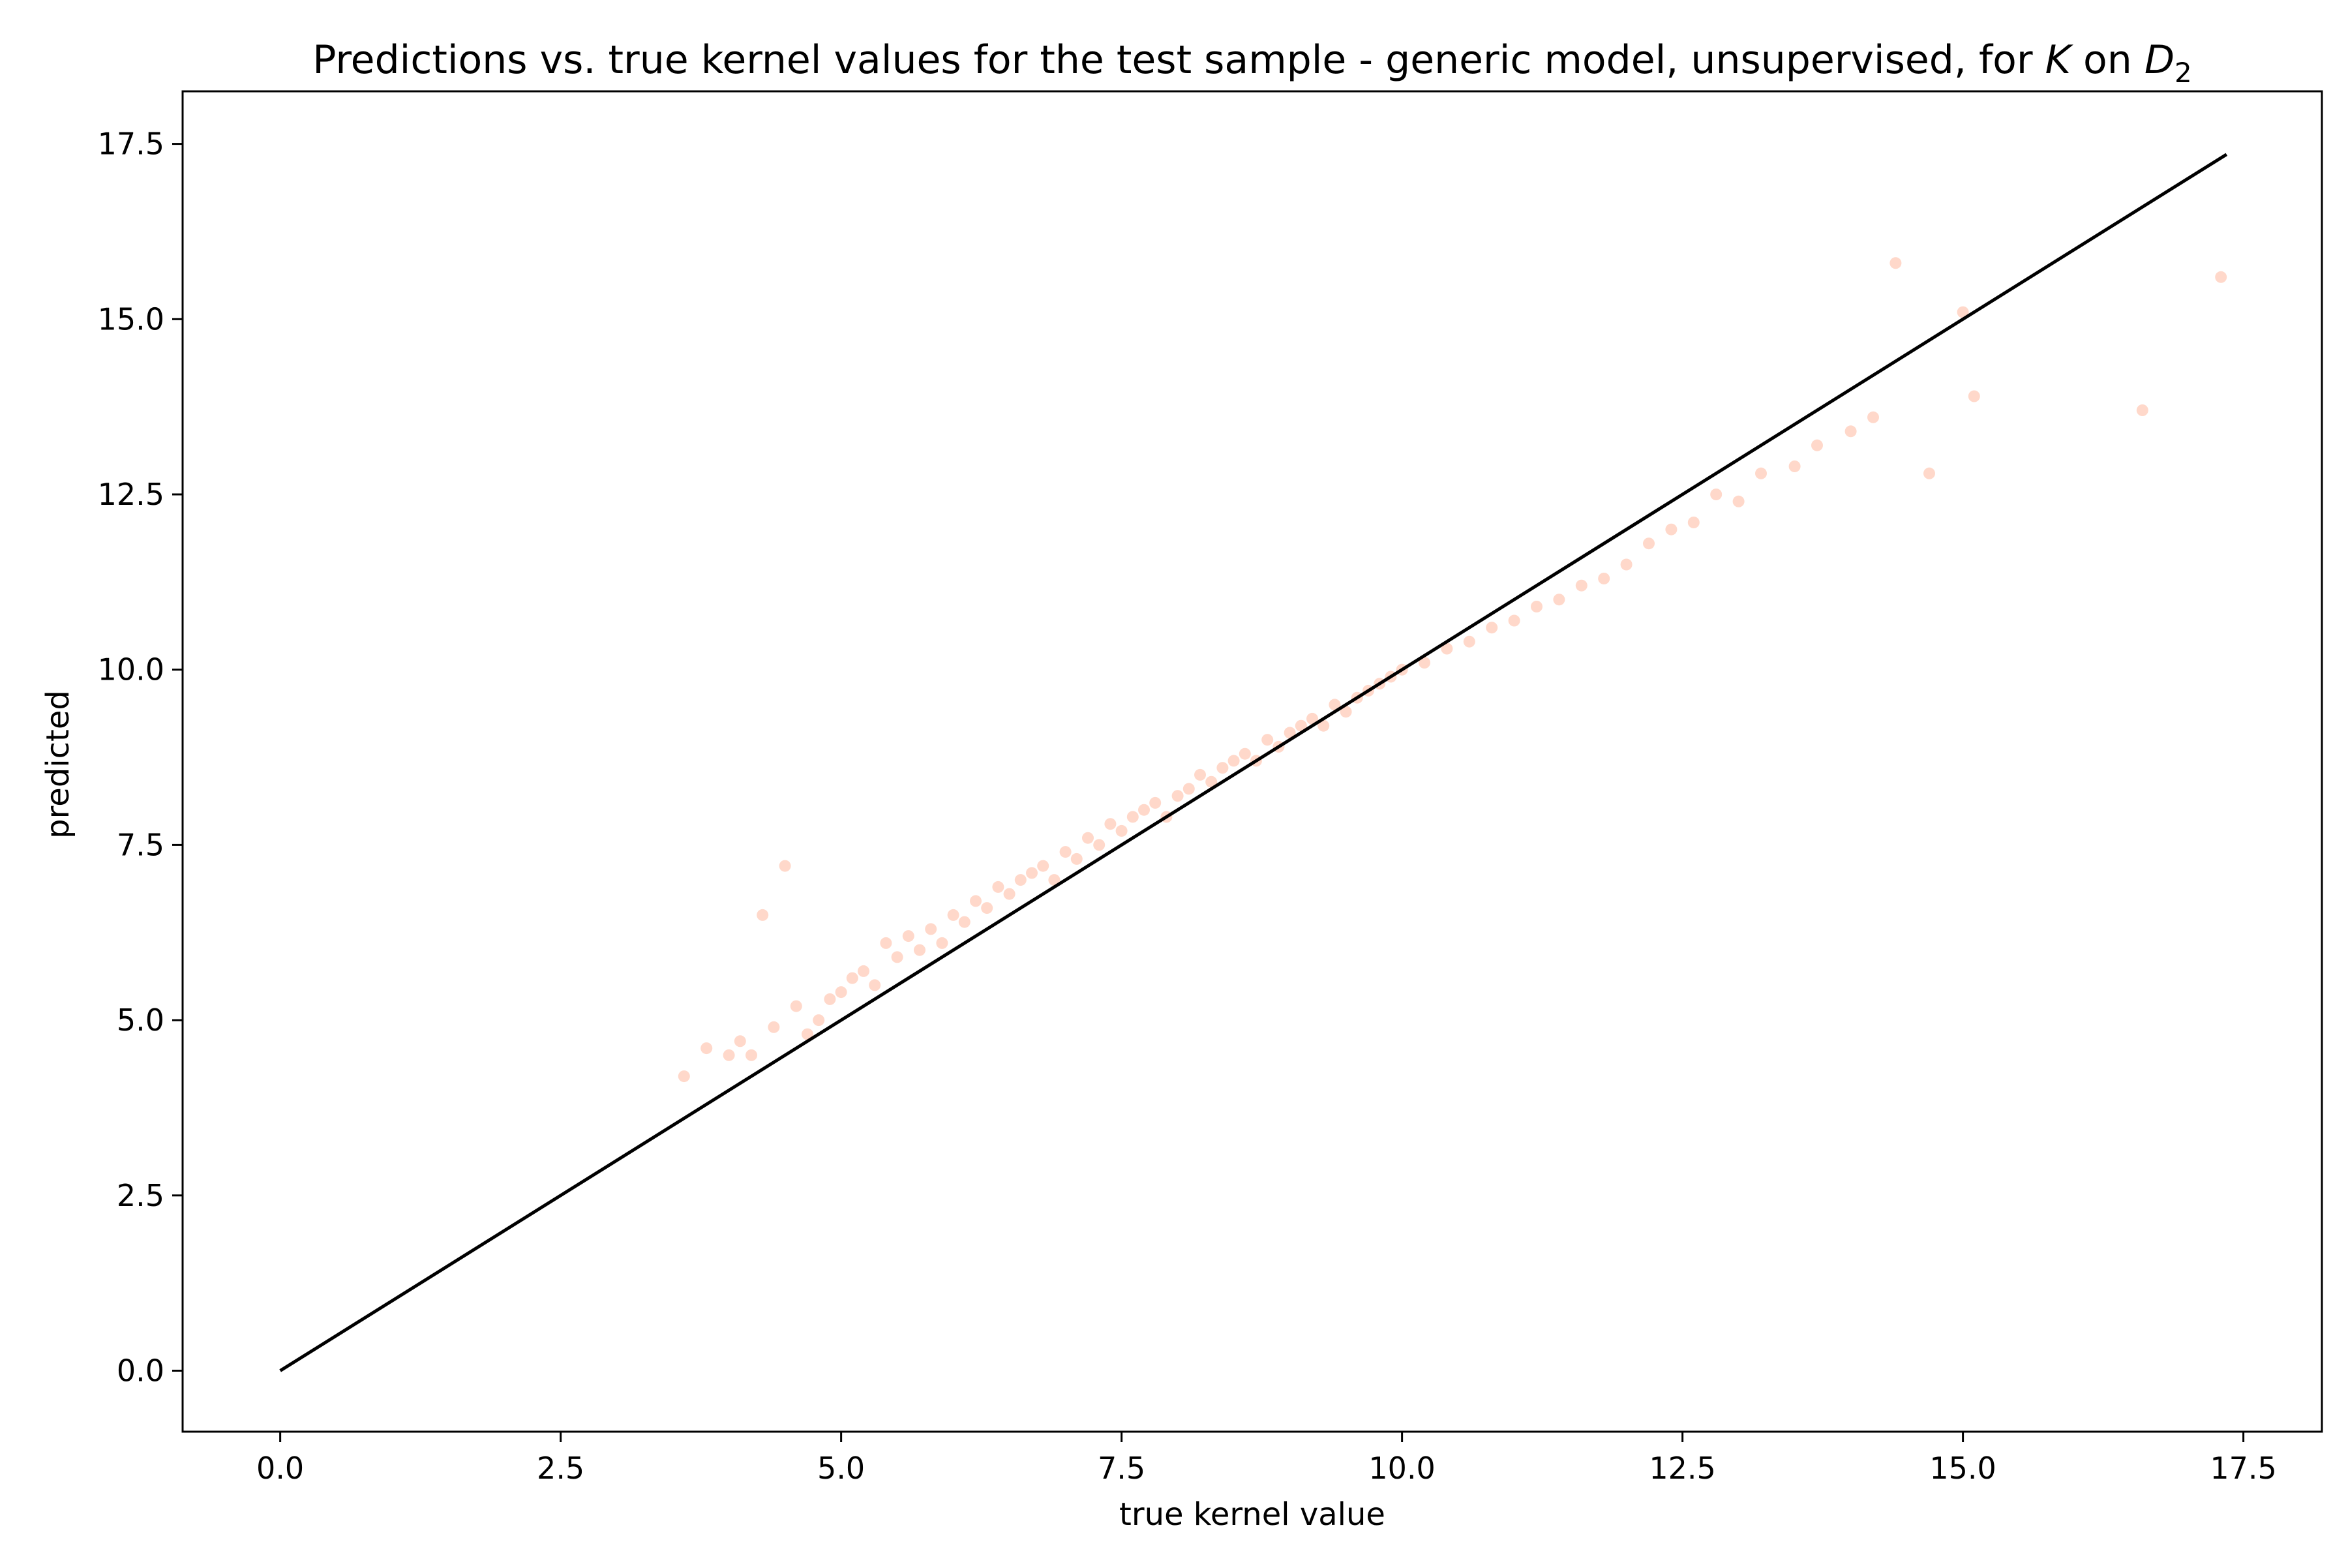  What do you see at coordinates (131, 669) in the screenshot?
I see `y-tick-label: 10.0` at bounding box center [131, 669].